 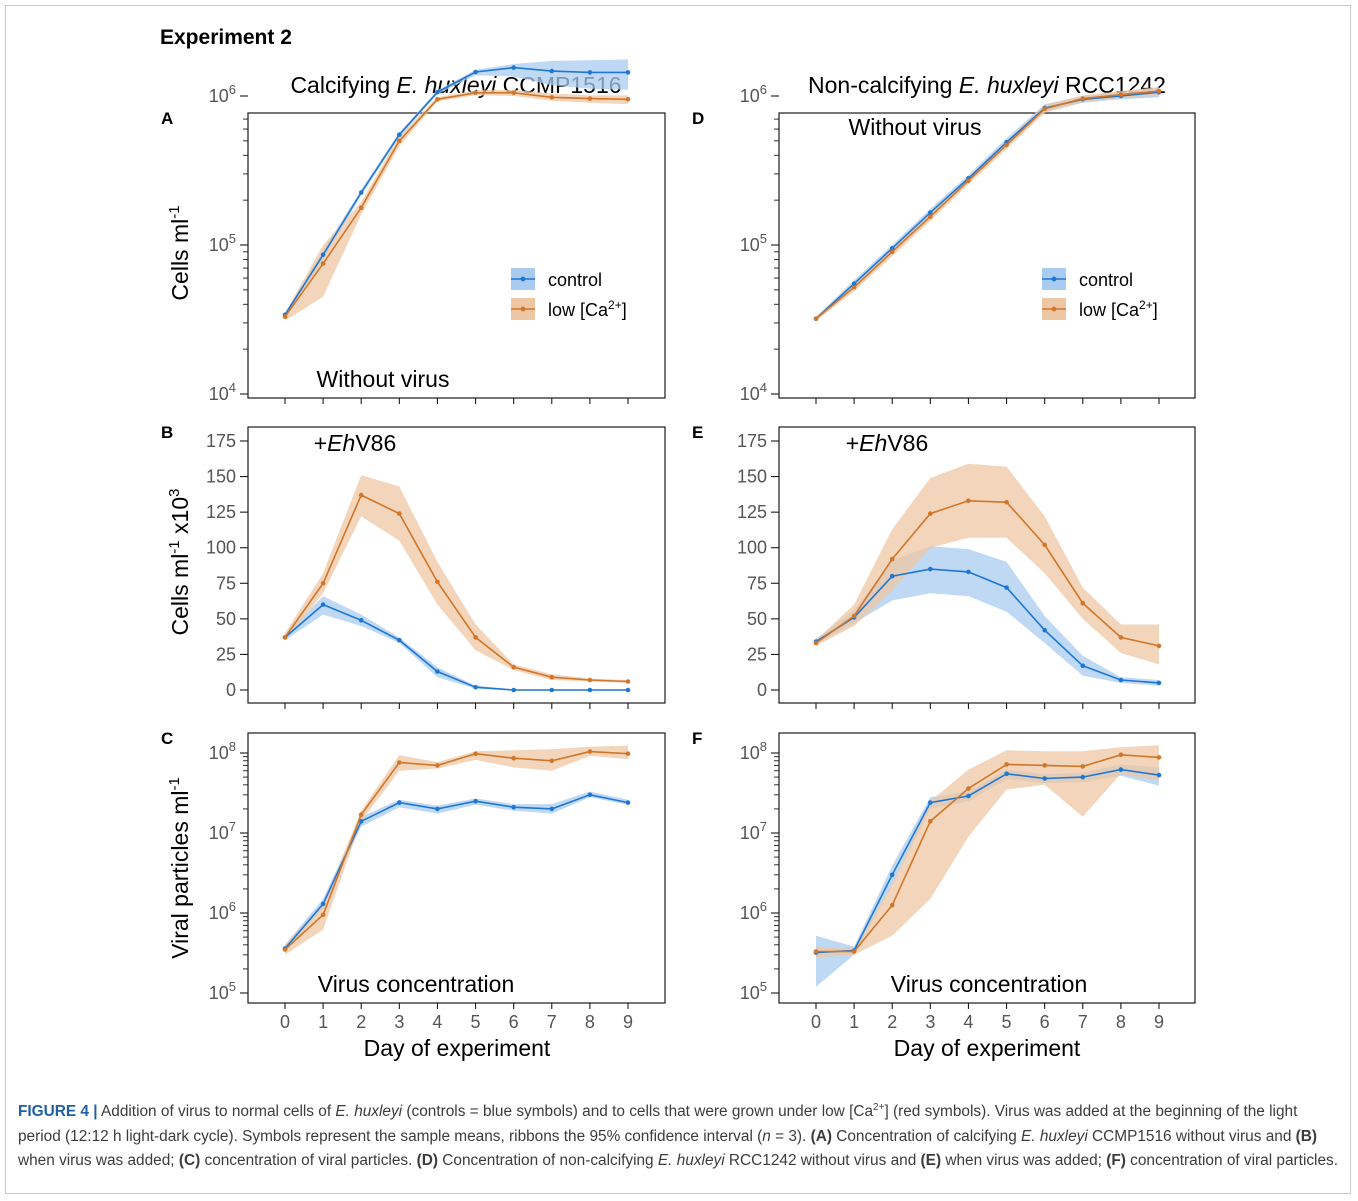 What do you see at coordinates (697, 432) in the screenshot?
I see `panel-letter: E` at bounding box center [697, 432].